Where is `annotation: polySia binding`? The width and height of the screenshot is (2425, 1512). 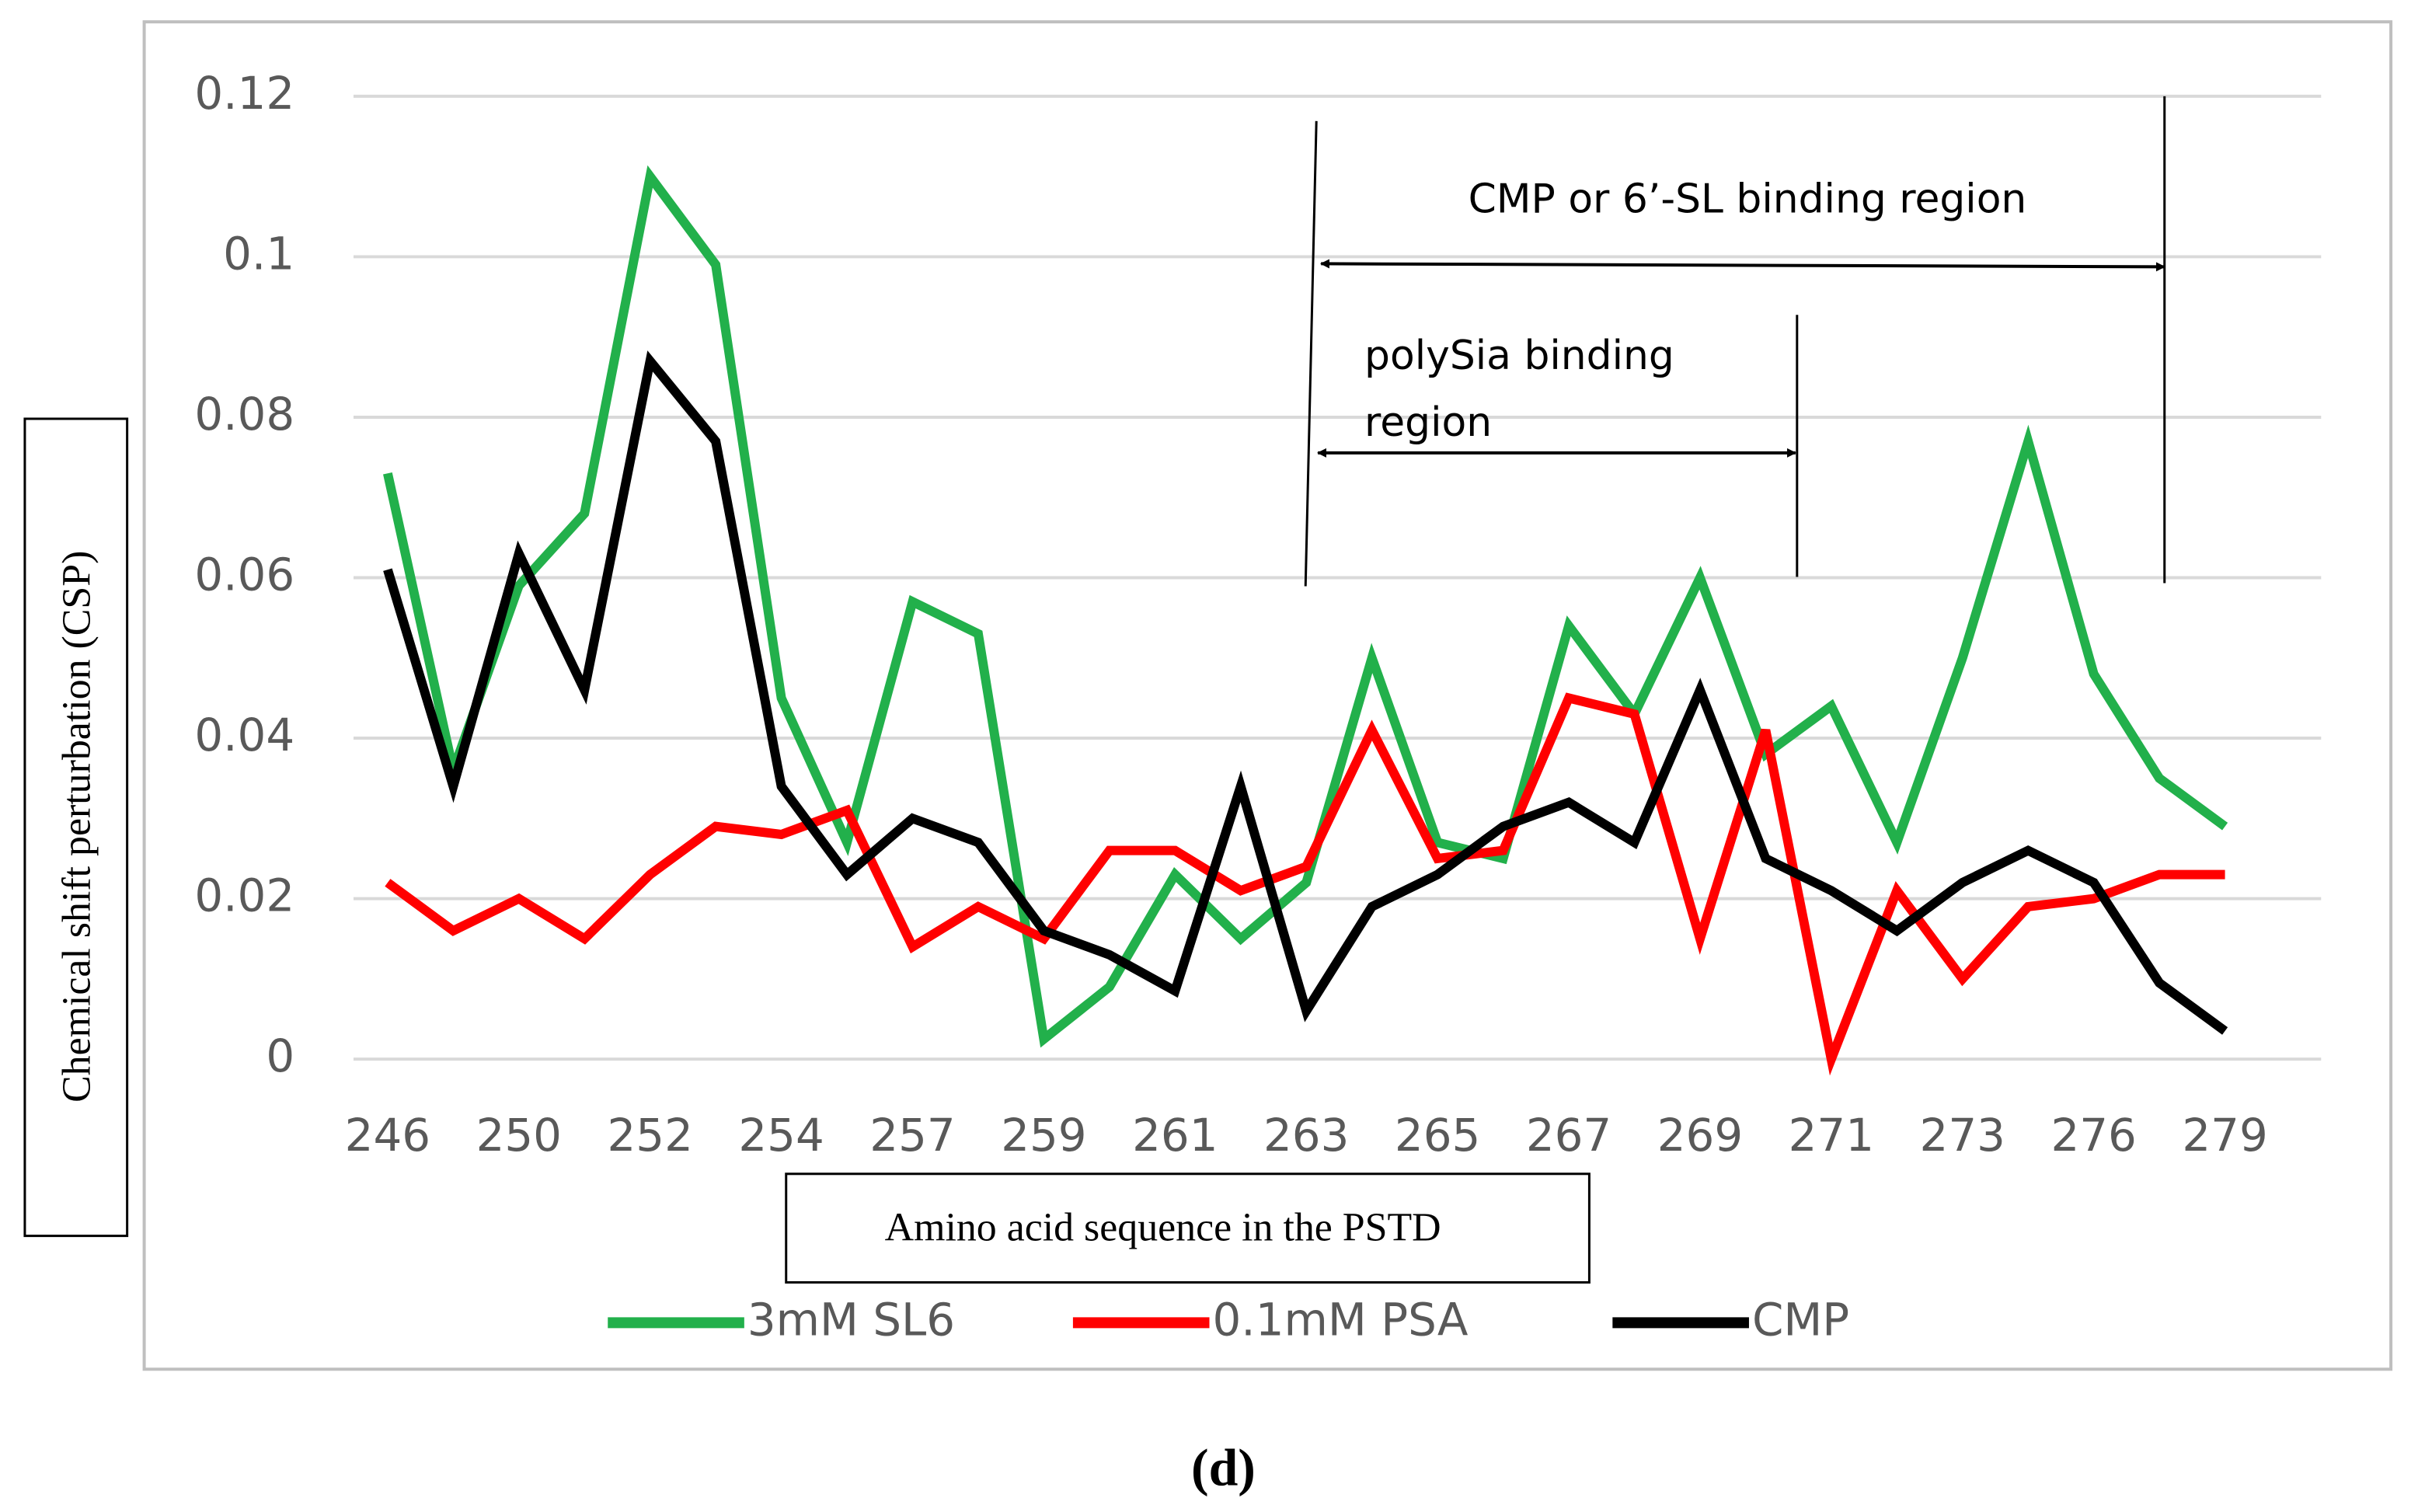 annotation: polySia binding is located at coordinates (1519, 356).